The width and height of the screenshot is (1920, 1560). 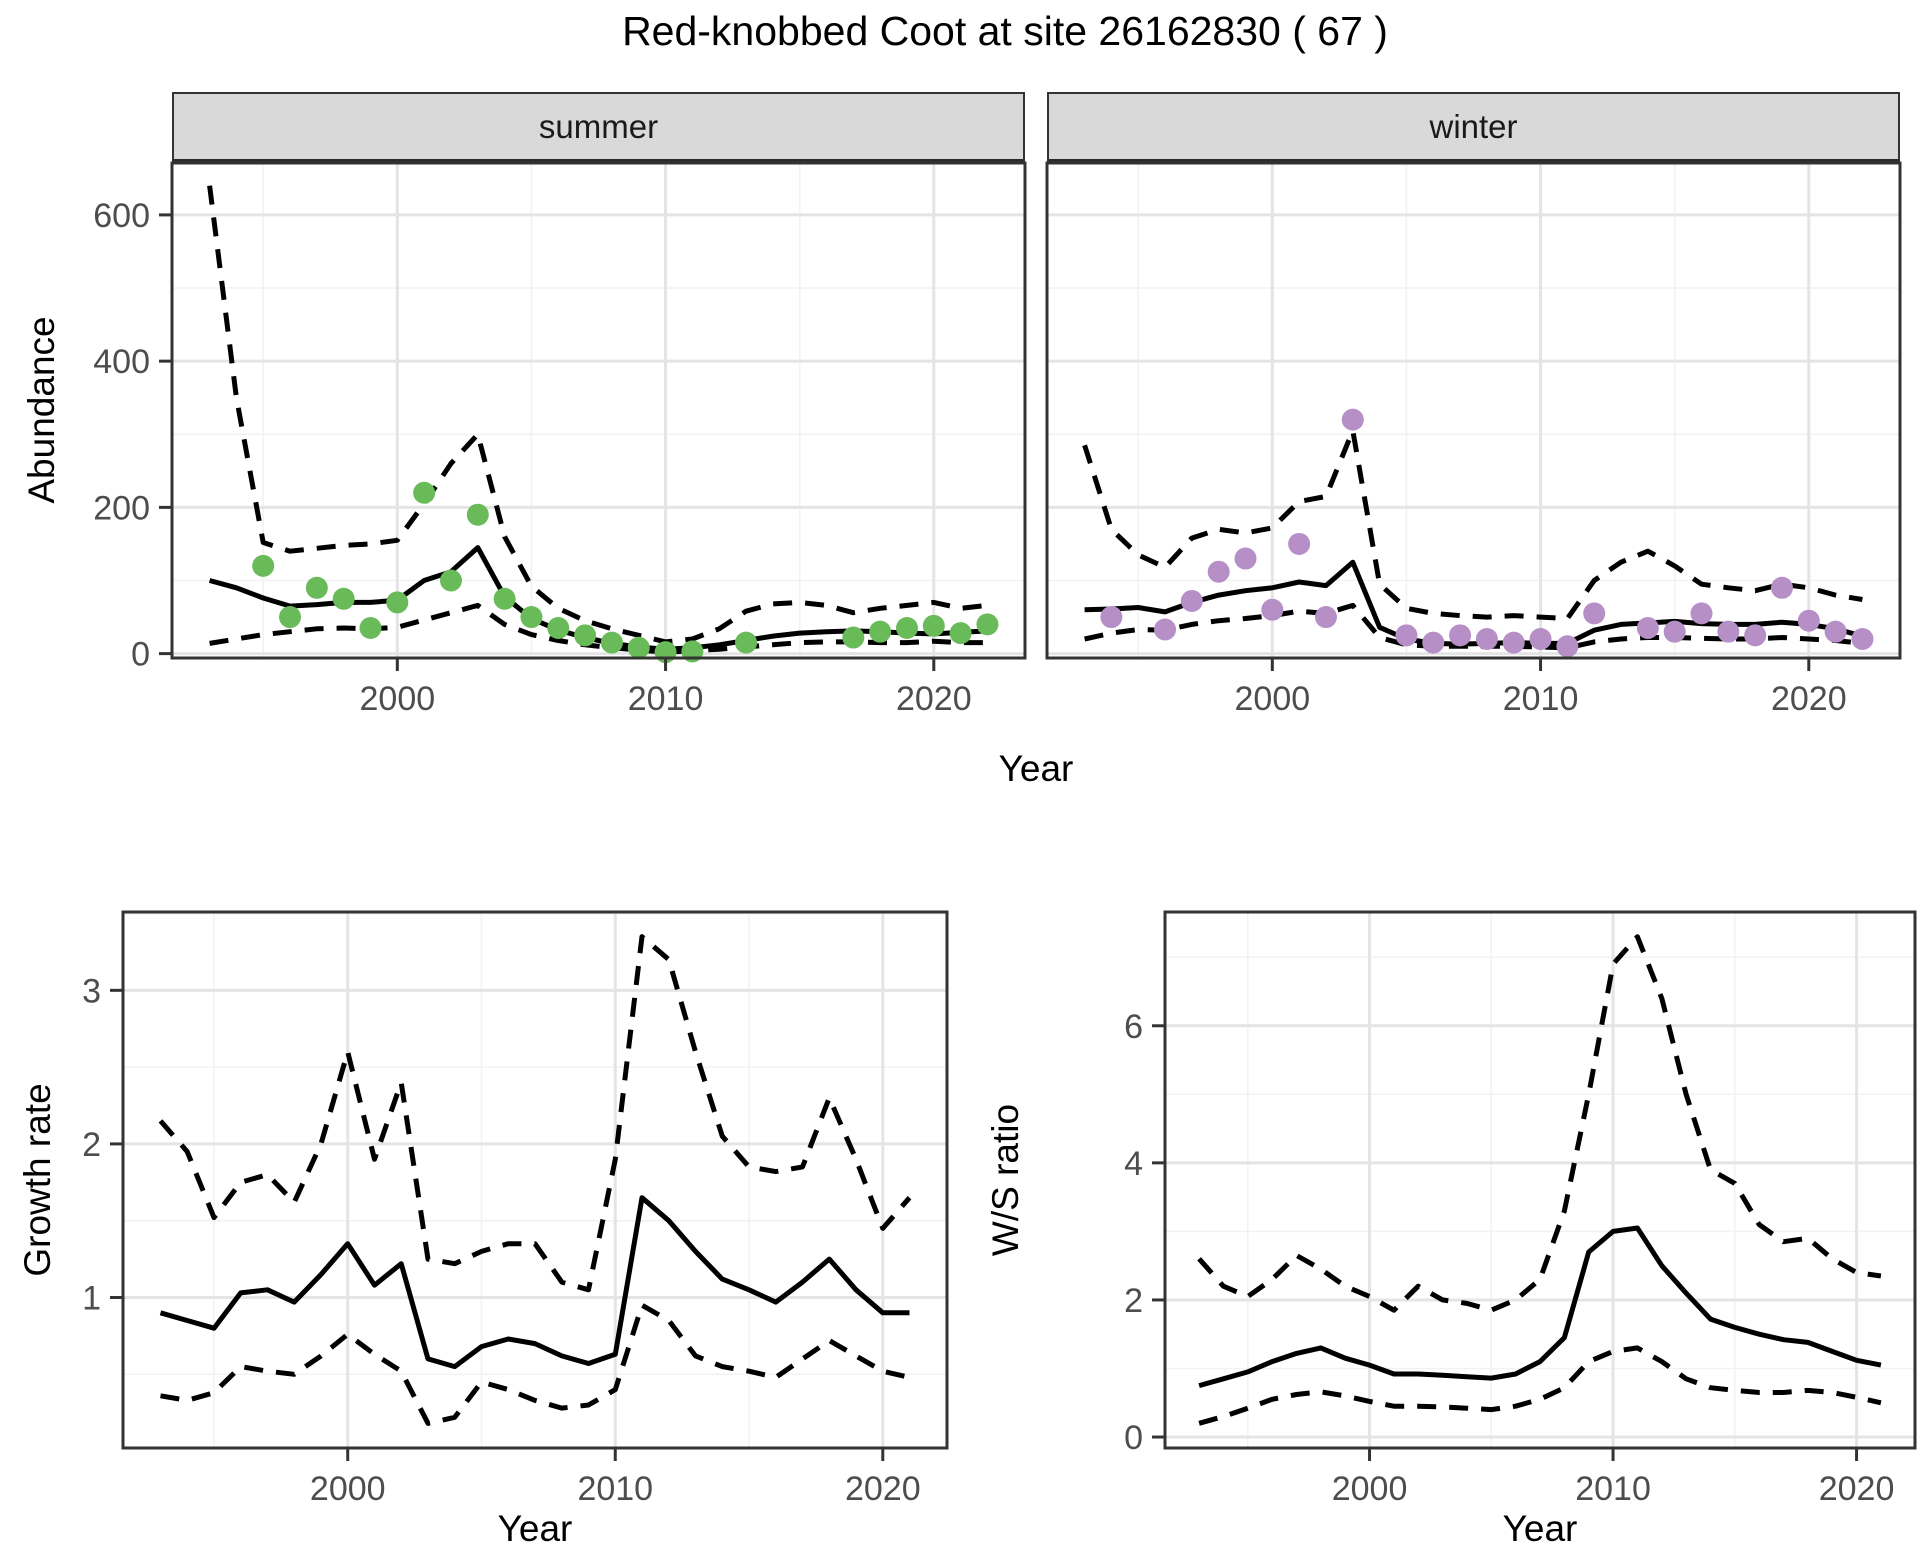 I want to click on y-tick-label: 600, so click(x=121, y=216).